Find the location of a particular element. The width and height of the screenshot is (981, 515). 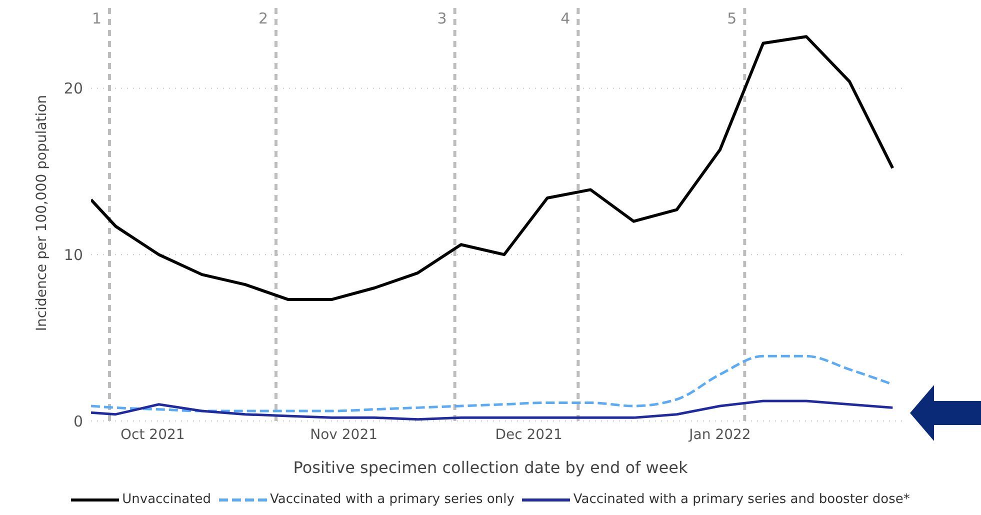

x-tick-label: Dec 2021 is located at coordinates (528, 434).